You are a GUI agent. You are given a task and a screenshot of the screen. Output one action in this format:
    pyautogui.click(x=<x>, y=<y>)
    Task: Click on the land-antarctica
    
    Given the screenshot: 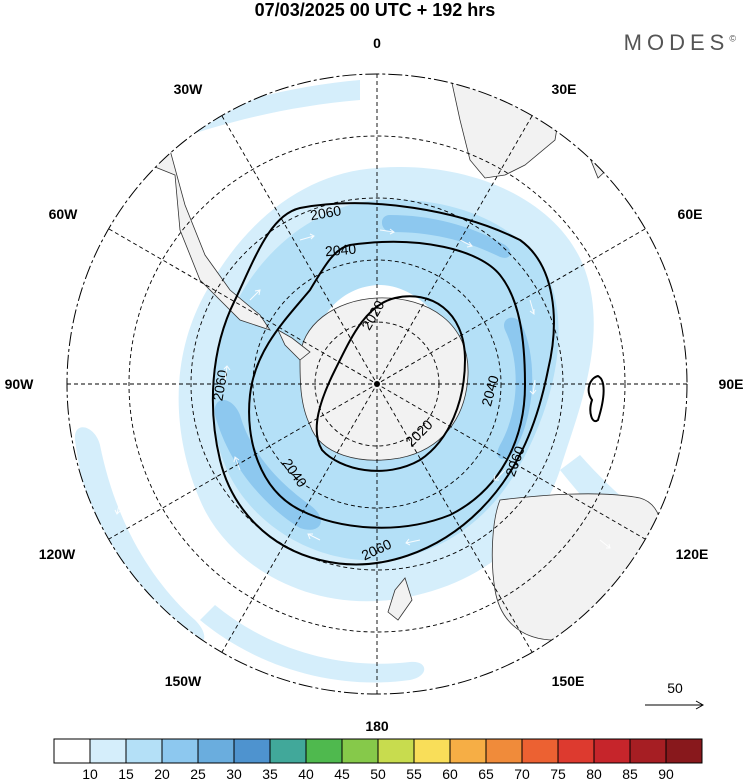 What is the action you would take?
    pyautogui.click(x=384, y=379)
    